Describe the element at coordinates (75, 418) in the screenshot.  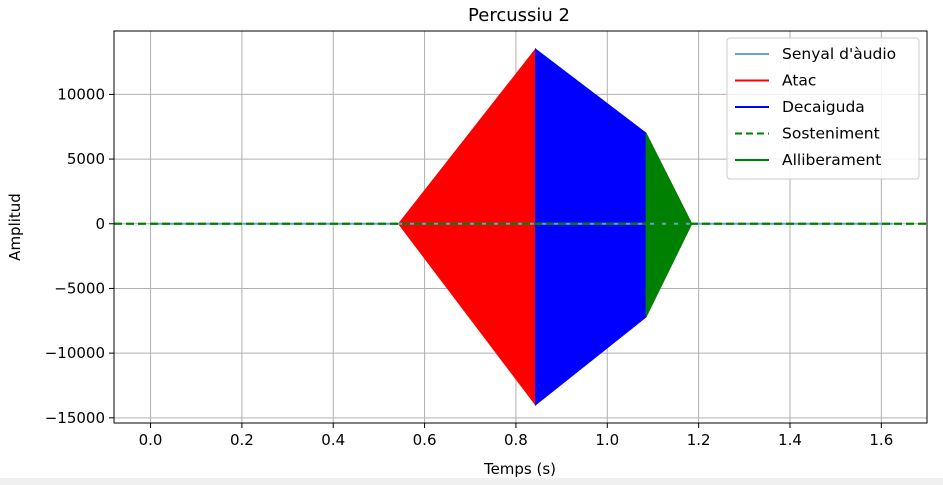
I see `y-tick-label: −15000` at that location.